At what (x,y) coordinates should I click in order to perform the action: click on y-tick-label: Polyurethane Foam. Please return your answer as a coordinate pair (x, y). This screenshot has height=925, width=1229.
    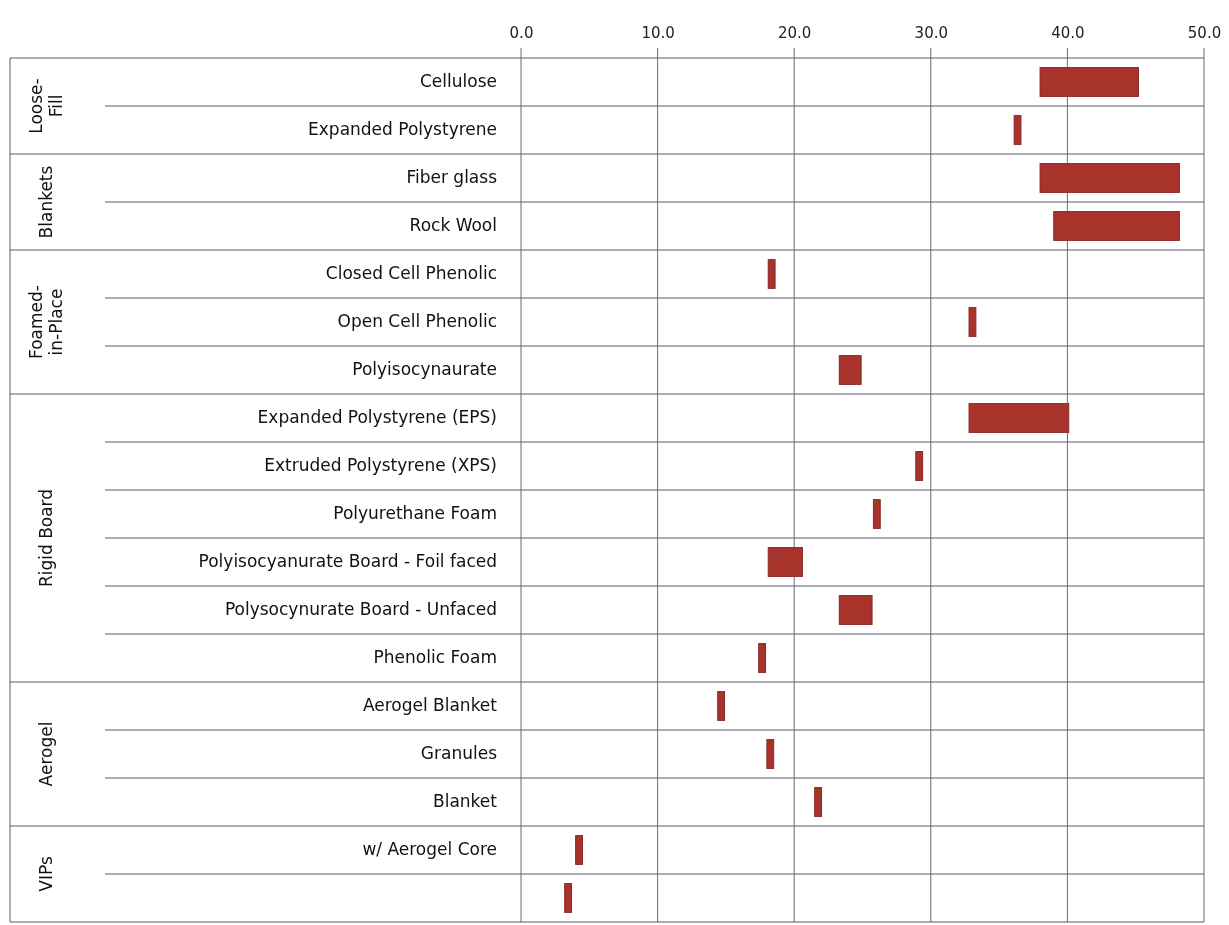
    Looking at the image, I should click on (415, 513).